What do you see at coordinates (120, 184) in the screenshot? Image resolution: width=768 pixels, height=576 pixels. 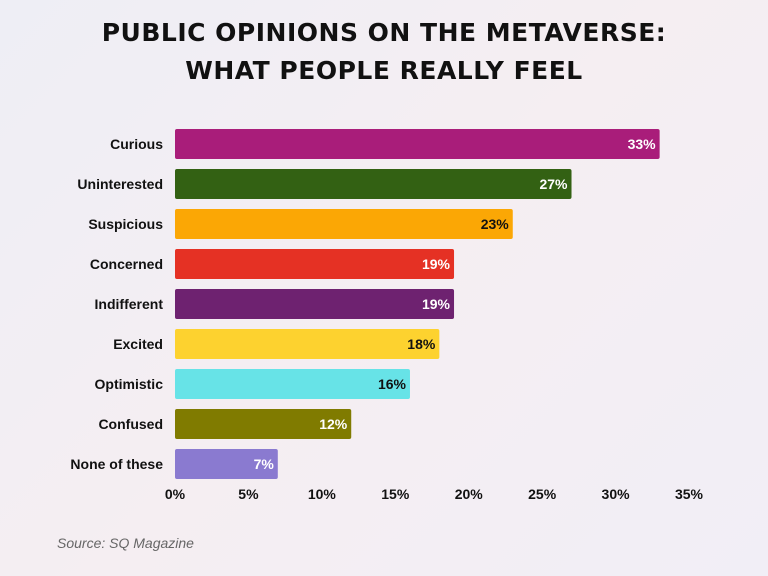 I see `category-label: Uninterested` at bounding box center [120, 184].